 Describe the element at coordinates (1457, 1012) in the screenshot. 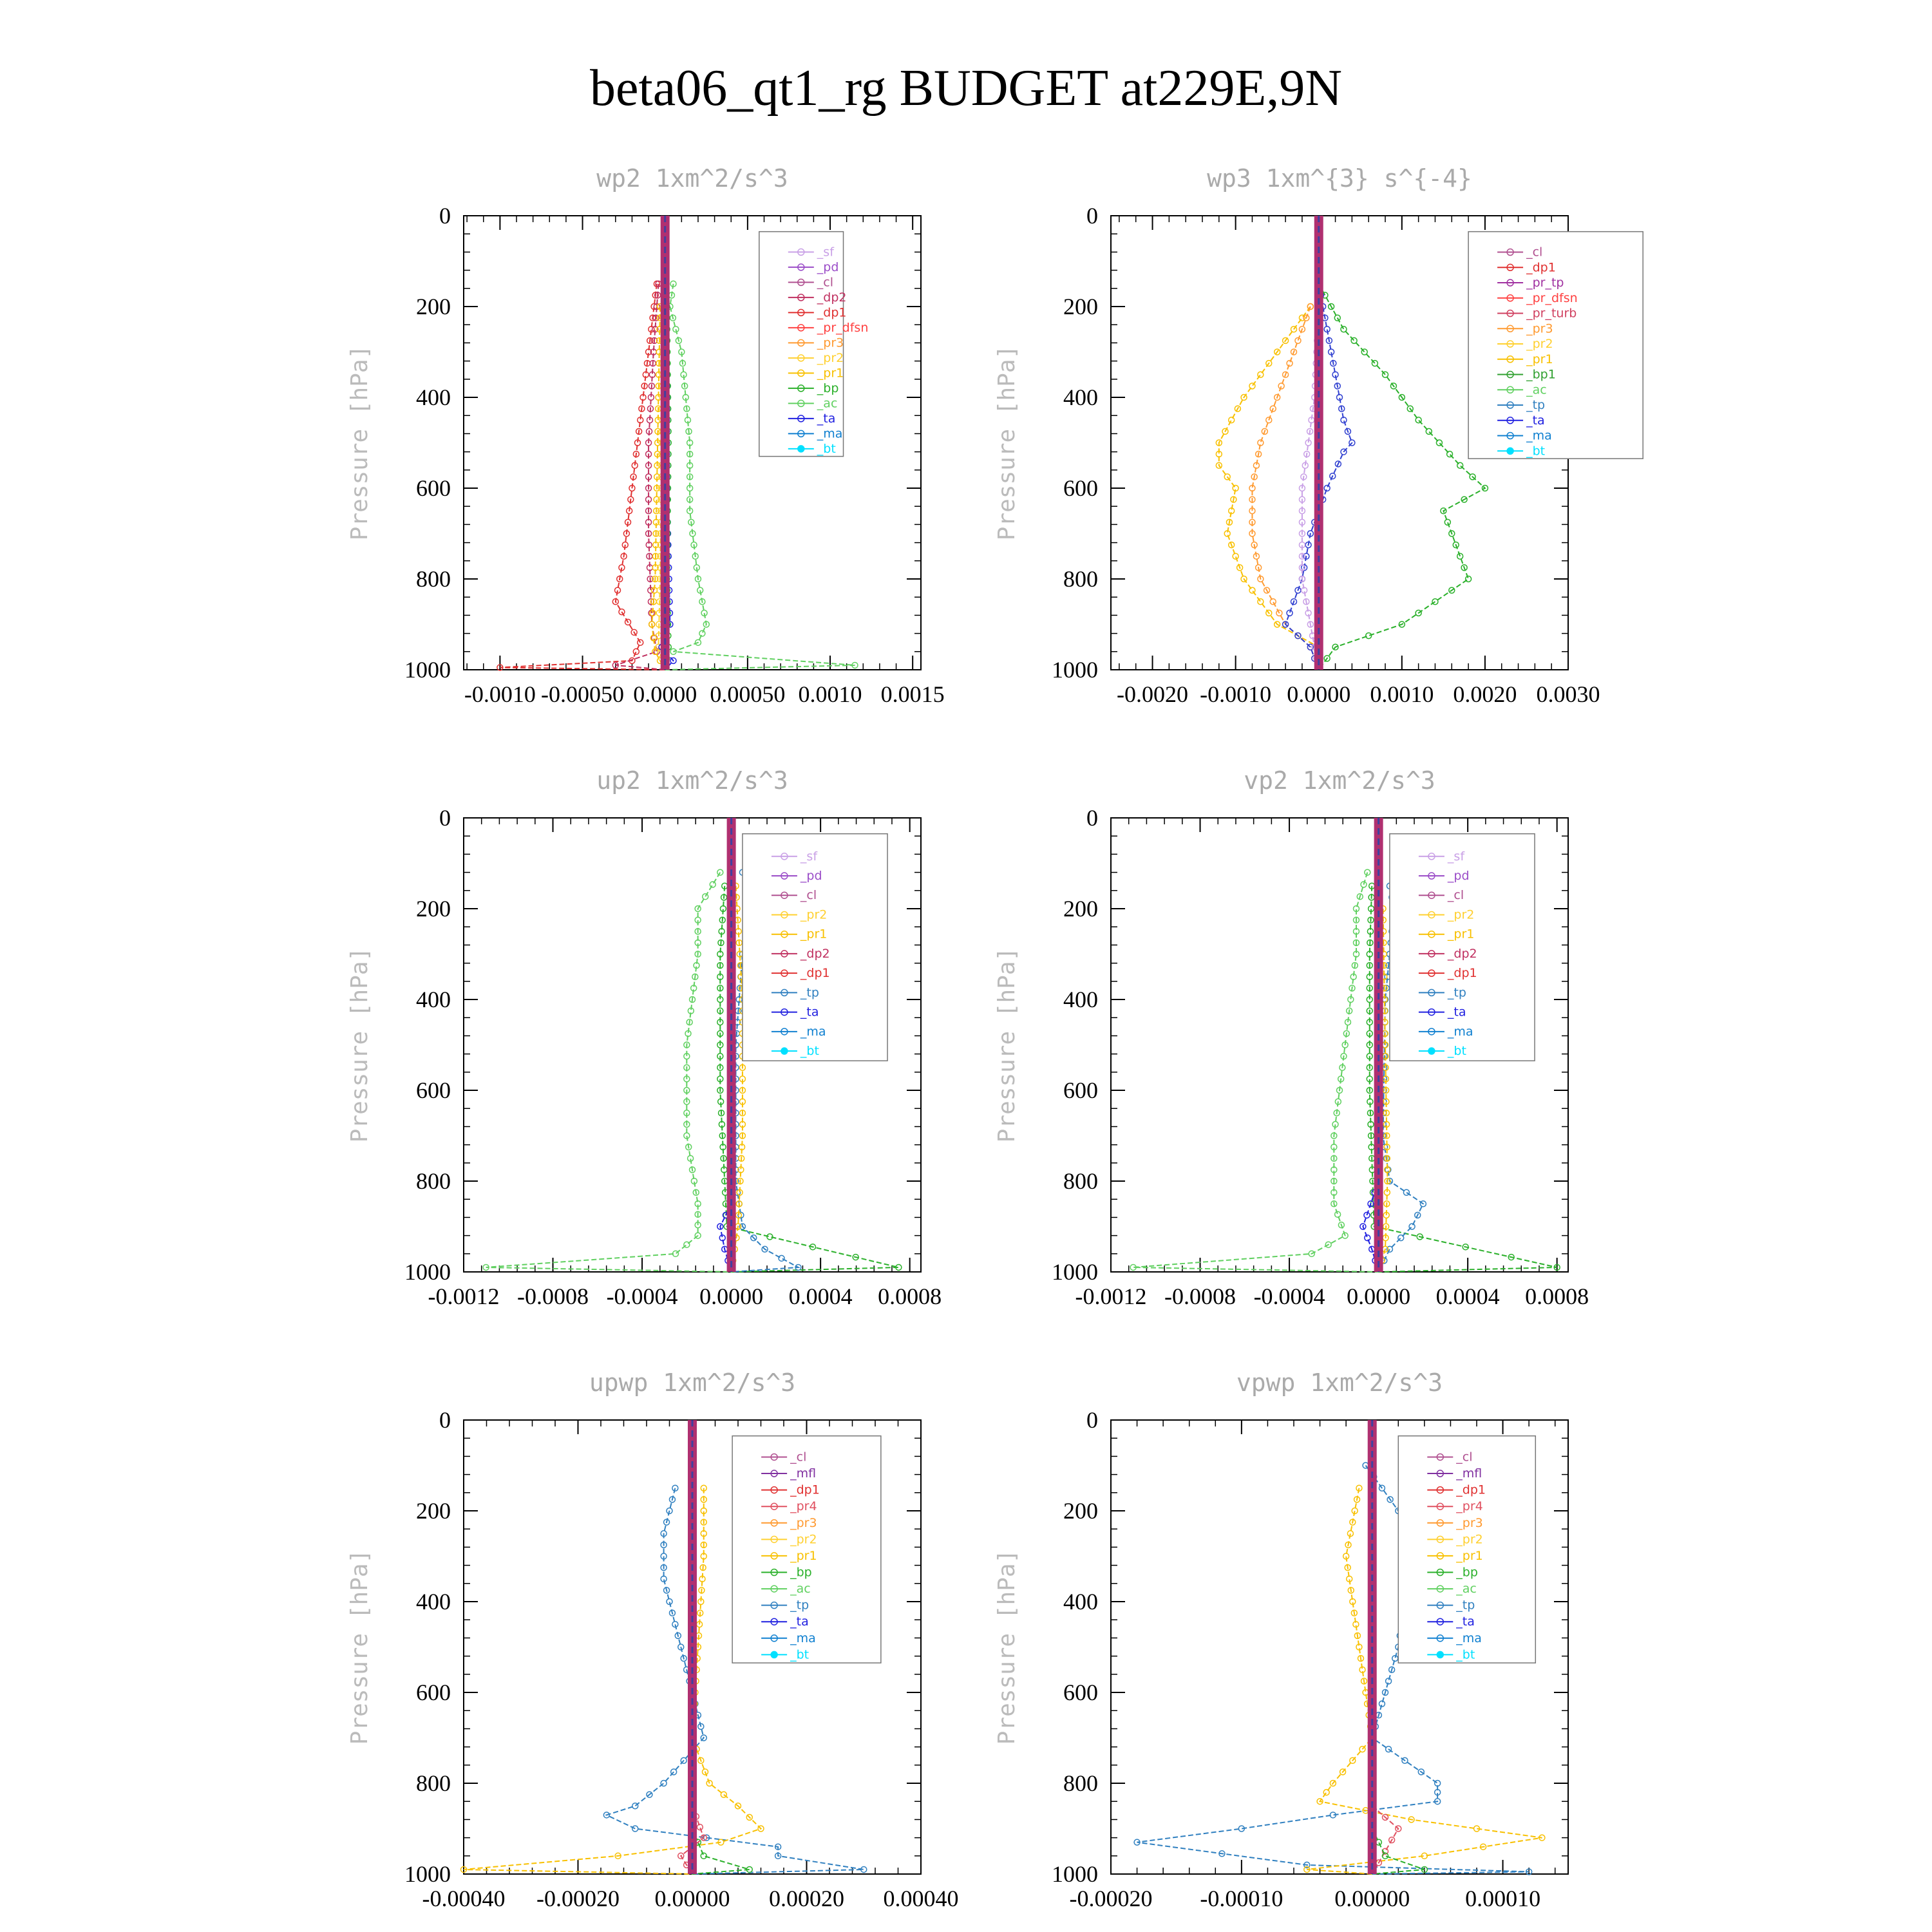

I see `legend-entry: _ta` at that location.